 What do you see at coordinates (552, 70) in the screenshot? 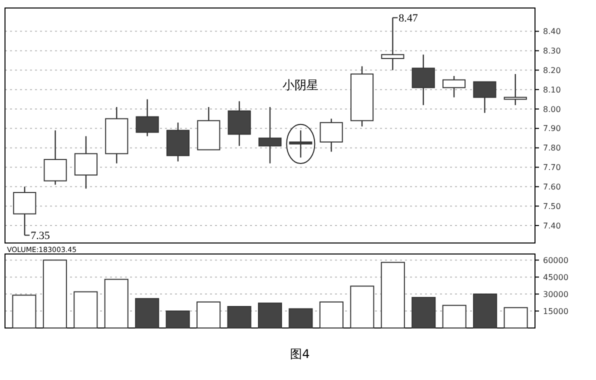
I see `y-tick-label: 8.20` at bounding box center [552, 70].